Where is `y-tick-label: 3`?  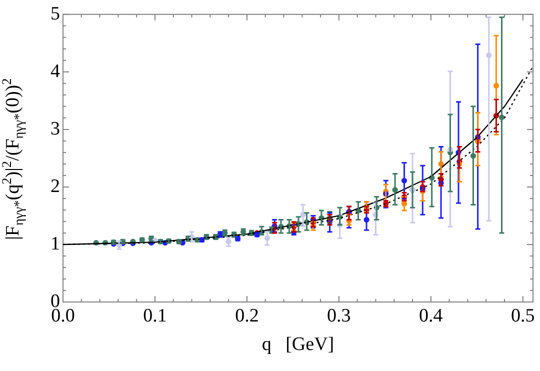 y-tick-label: 3 is located at coordinates (55, 129).